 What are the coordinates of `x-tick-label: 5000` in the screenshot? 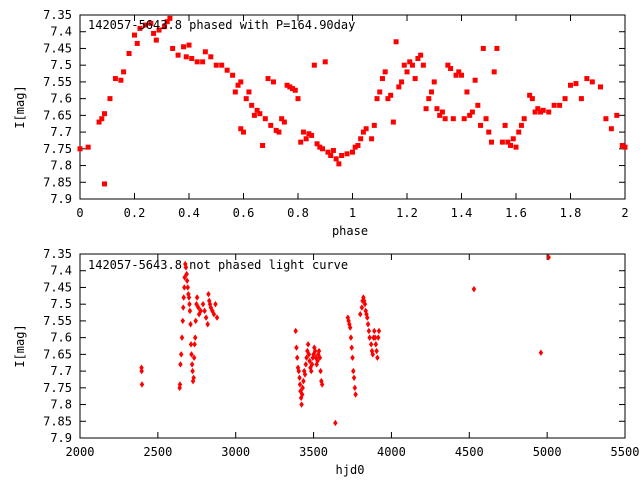 It's located at (547, 452).